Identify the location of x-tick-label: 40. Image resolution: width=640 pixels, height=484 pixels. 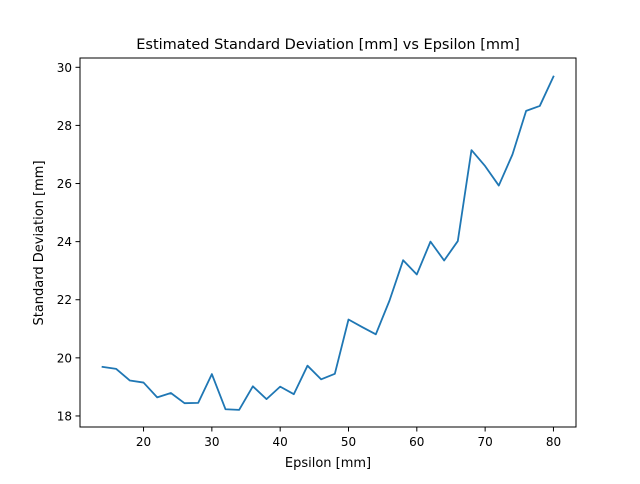
(280, 442).